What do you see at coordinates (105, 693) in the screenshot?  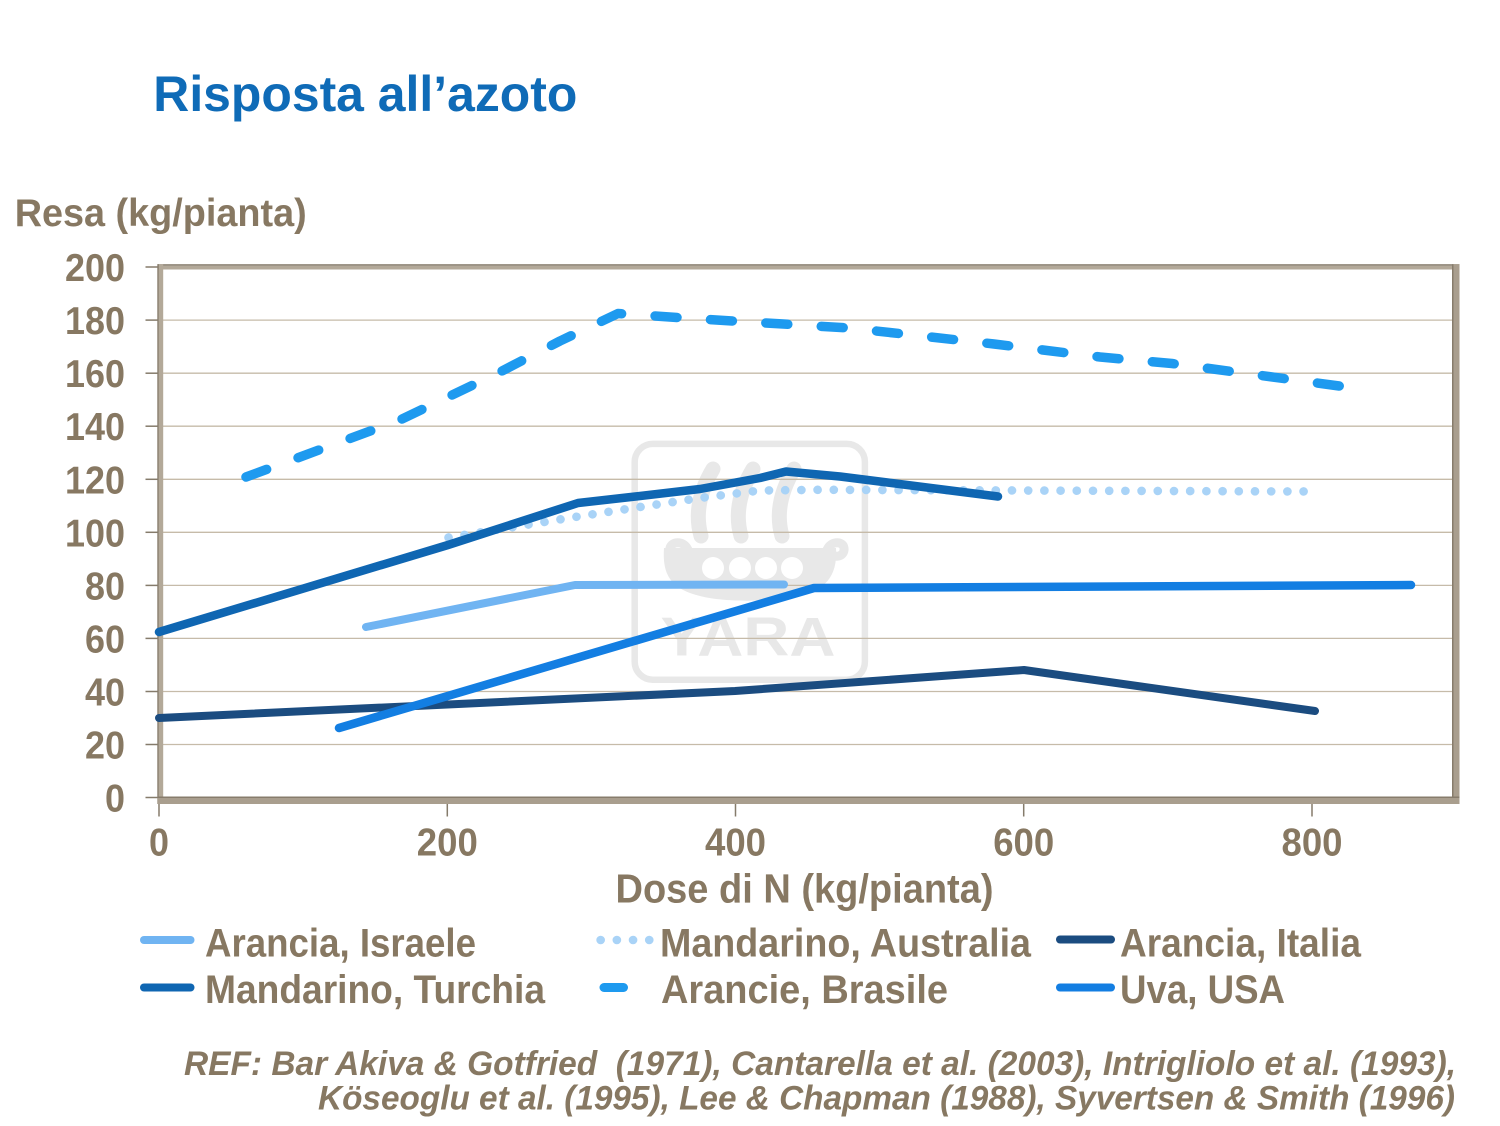 I see `svg-text: 40` at bounding box center [105, 693].